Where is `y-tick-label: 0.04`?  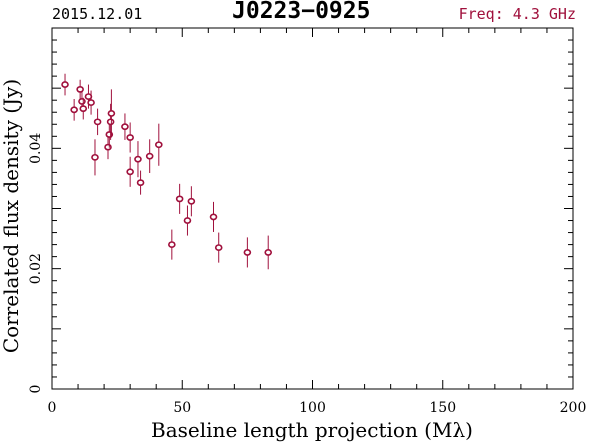 y-tick-label: 0.04 is located at coordinates (36, 148).